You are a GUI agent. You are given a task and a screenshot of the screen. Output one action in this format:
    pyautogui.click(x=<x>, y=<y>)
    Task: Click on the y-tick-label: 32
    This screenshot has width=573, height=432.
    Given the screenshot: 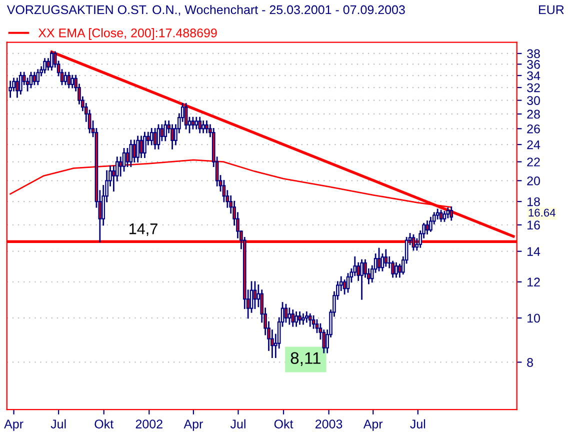 What is the action you would take?
    pyautogui.click(x=533, y=87)
    